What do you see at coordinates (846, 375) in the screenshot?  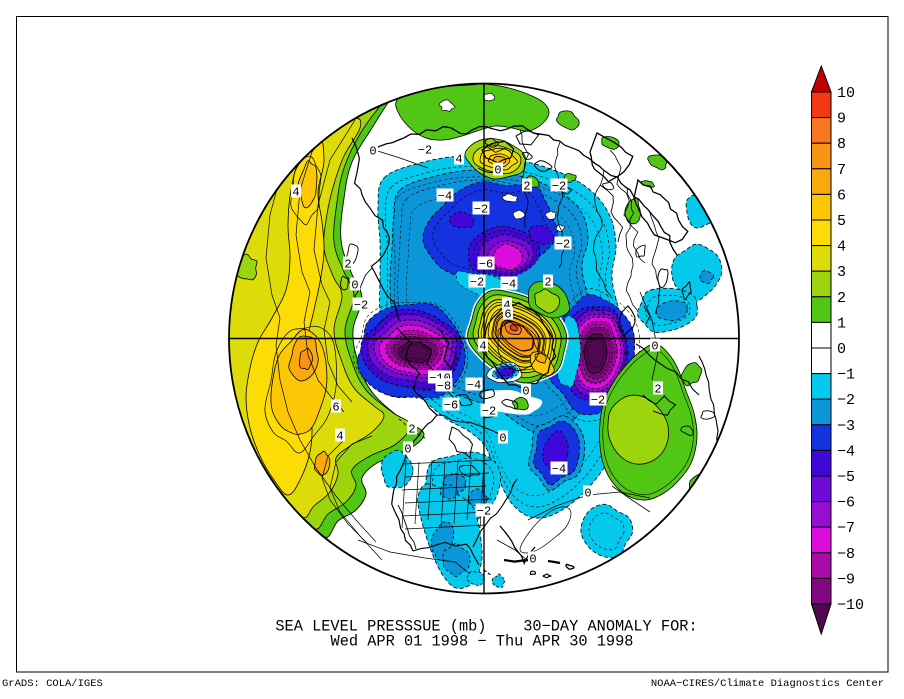 I see `svg-text: −1` at bounding box center [846, 375].